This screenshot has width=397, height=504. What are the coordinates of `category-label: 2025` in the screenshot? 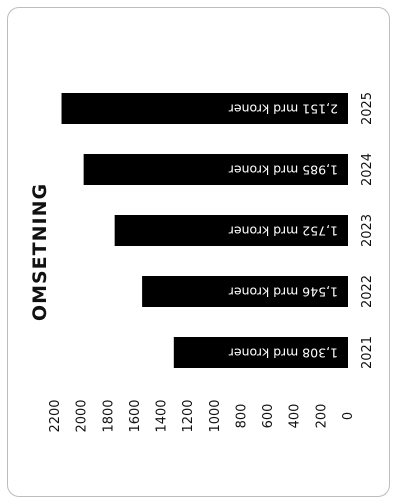 It's located at (367, 108).